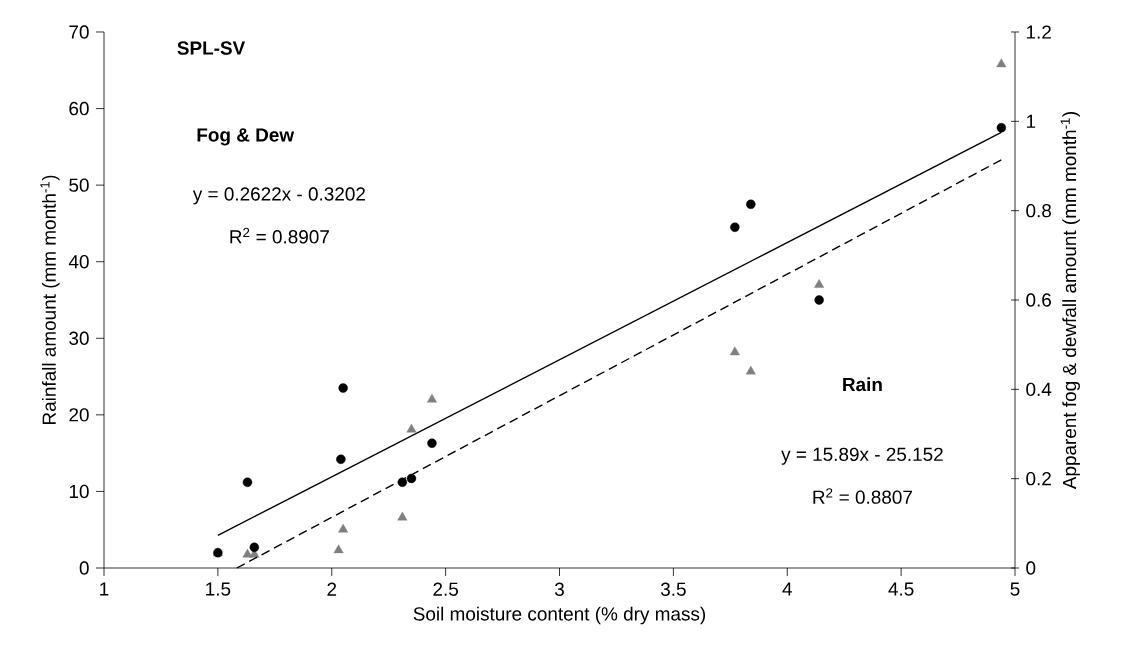 The height and width of the screenshot is (663, 1131). Describe the element at coordinates (79, 32) in the screenshot. I see `y-tick-label: 70` at that location.